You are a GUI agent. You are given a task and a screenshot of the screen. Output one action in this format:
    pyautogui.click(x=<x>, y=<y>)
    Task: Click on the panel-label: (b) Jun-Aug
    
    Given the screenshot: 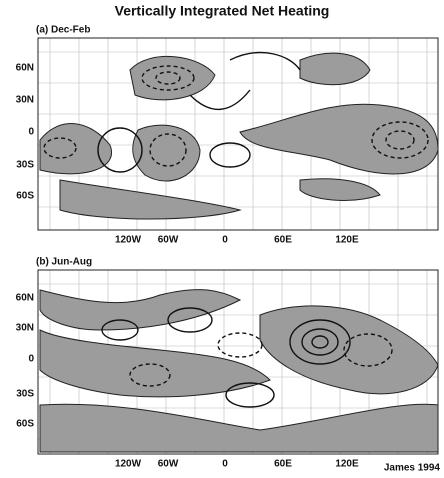 What is the action you would take?
    pyautogui.click(x=64, y=262)
    